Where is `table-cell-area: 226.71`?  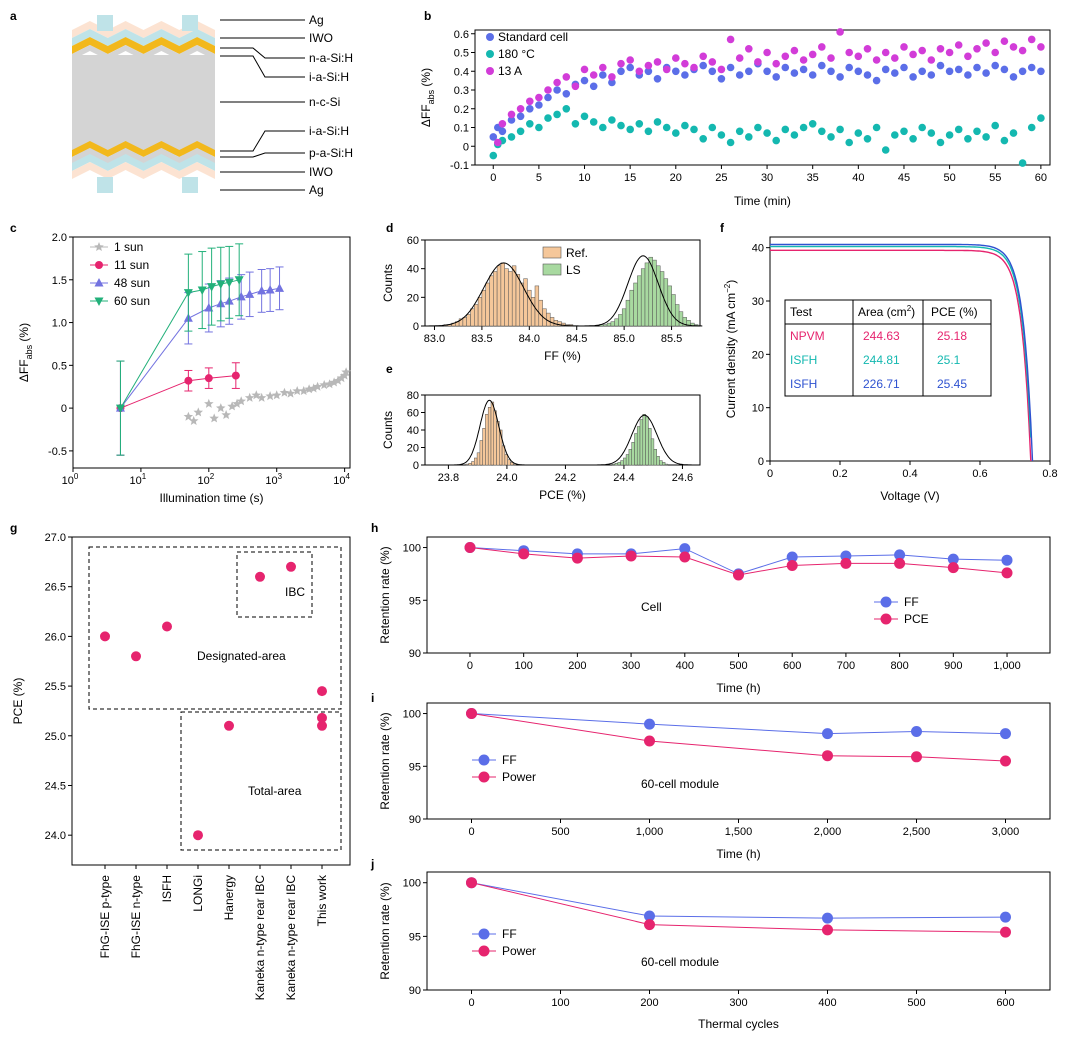
table-cell-area: 226.71 is located at coordinates (881, 384).